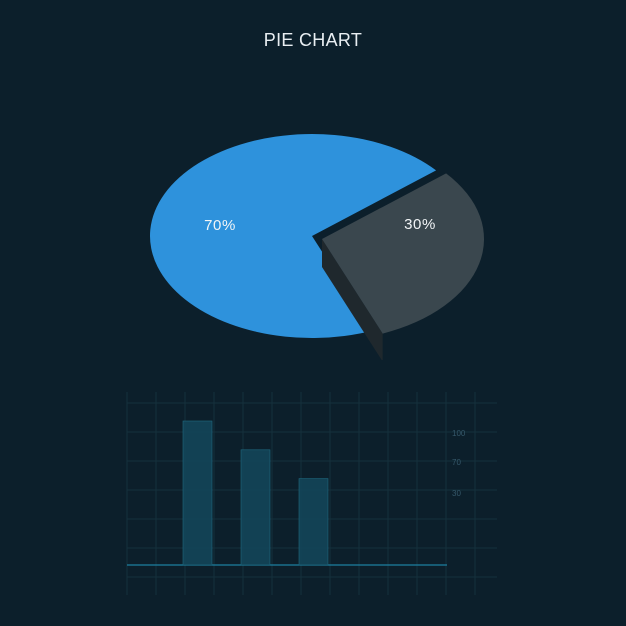 The width and height of the screenshot is (626, 626). Describe the element at coordinates (459, 433) in the screenshot. I see `y-tick-label-1: 100` at that location.